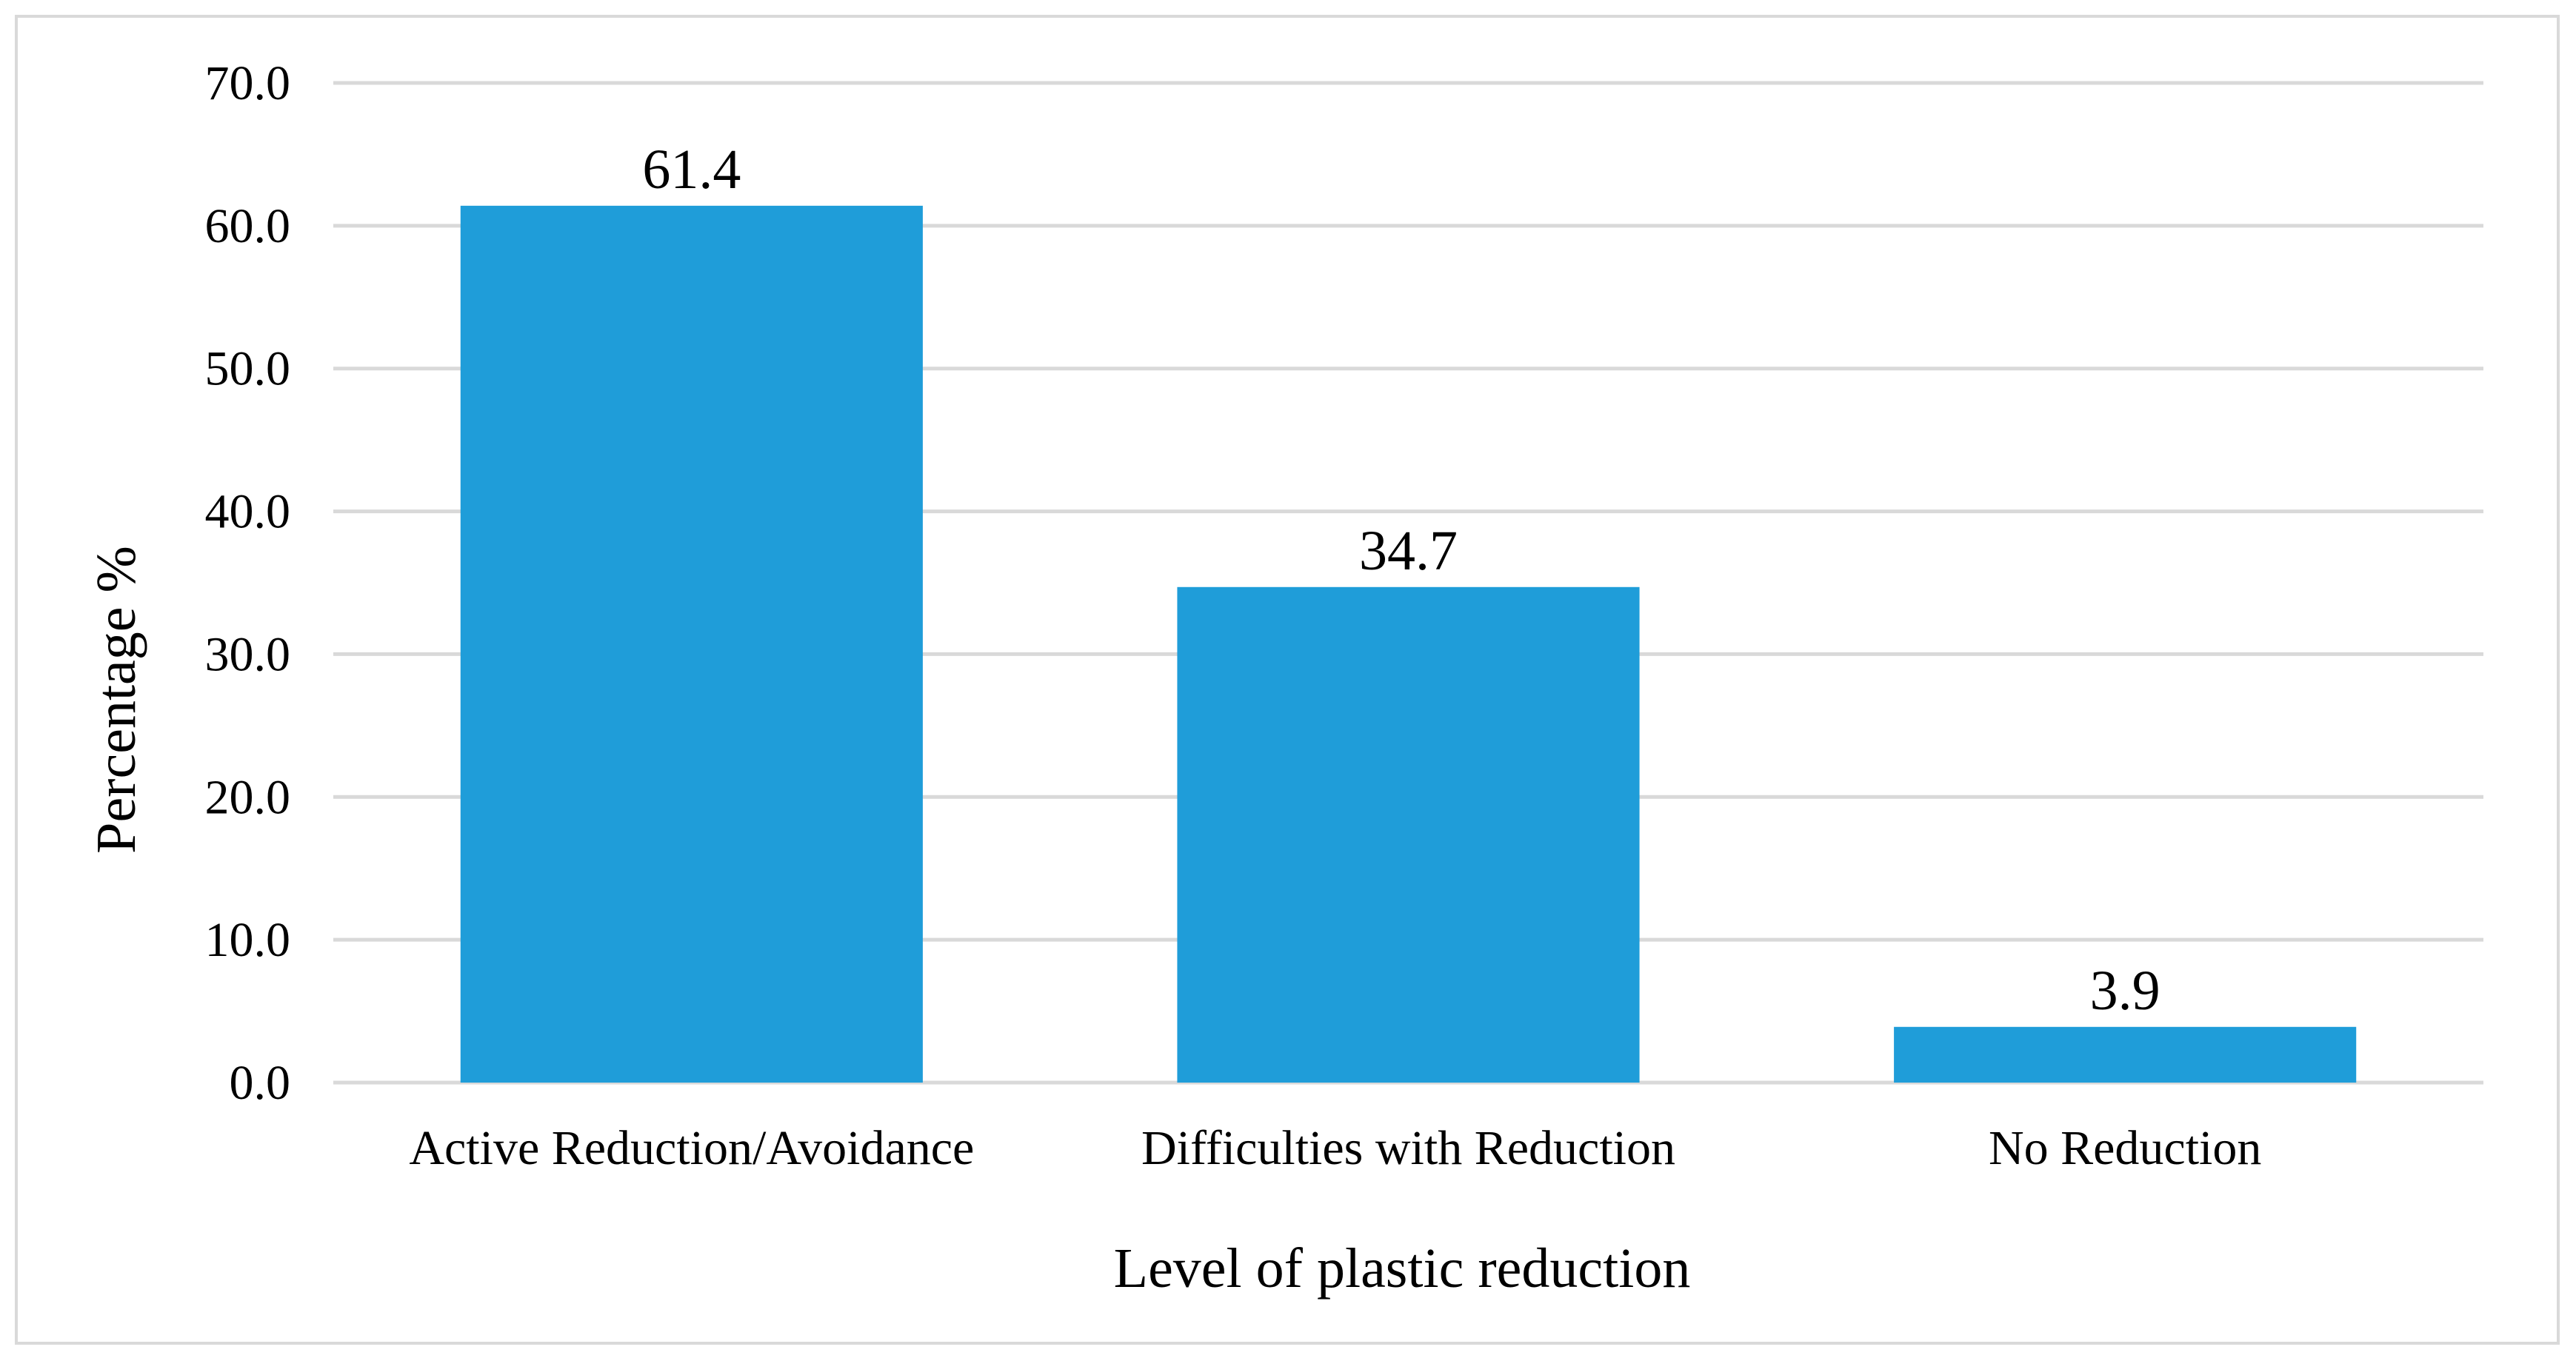 The width and height of the screenshot is (2576, 1361). What do you see at coordinates (248, 940) in the screenshot?
I see `y-tick-label: 10.0` at bounding box center [248, 940].